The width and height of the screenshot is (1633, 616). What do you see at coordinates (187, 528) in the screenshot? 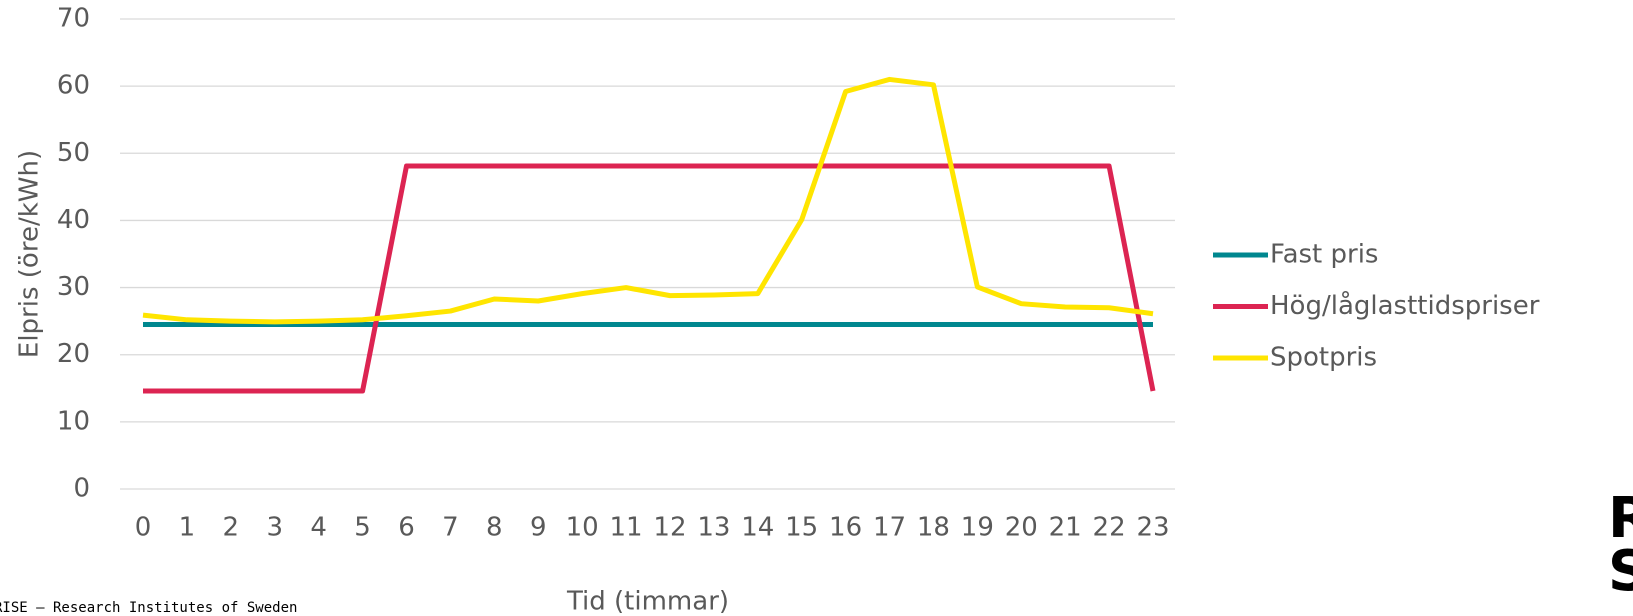
I see `x-tick-label: 1` at bounding box center [187, 528].